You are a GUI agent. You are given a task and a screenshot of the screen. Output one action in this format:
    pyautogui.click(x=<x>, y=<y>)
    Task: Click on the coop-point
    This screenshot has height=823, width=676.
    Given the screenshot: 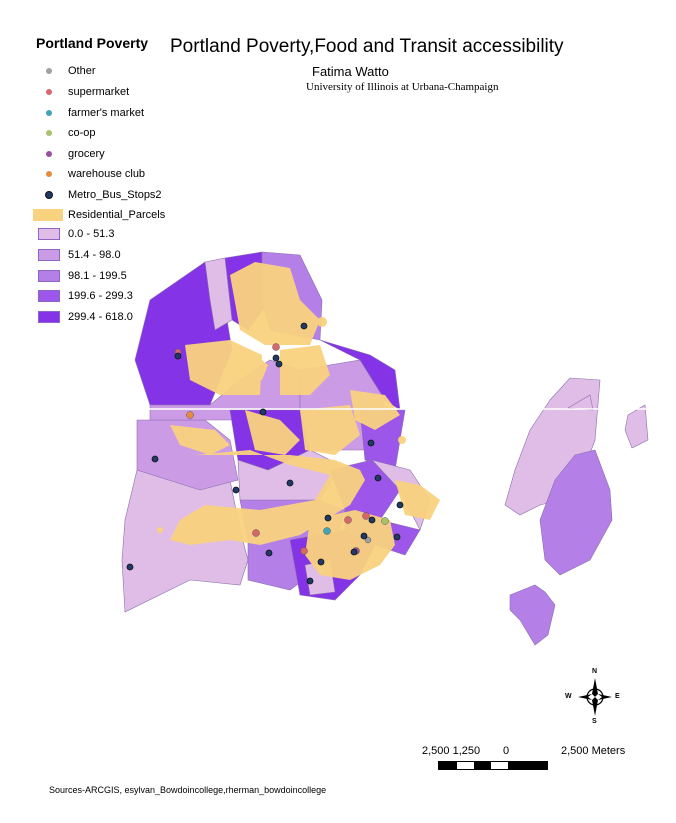 What is the action you would take?
    pyautogui.click(x=385, y=521)
    